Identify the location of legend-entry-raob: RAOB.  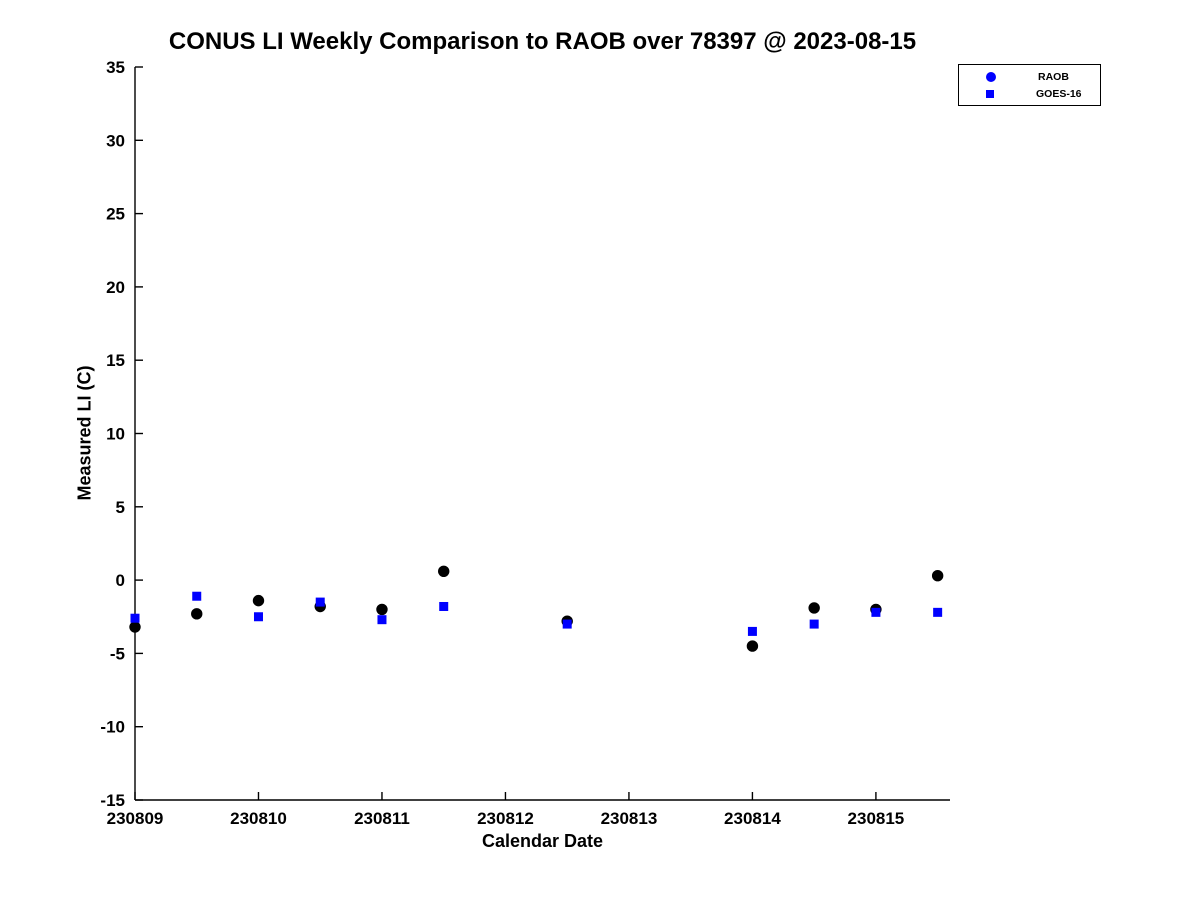
(1029, 77).